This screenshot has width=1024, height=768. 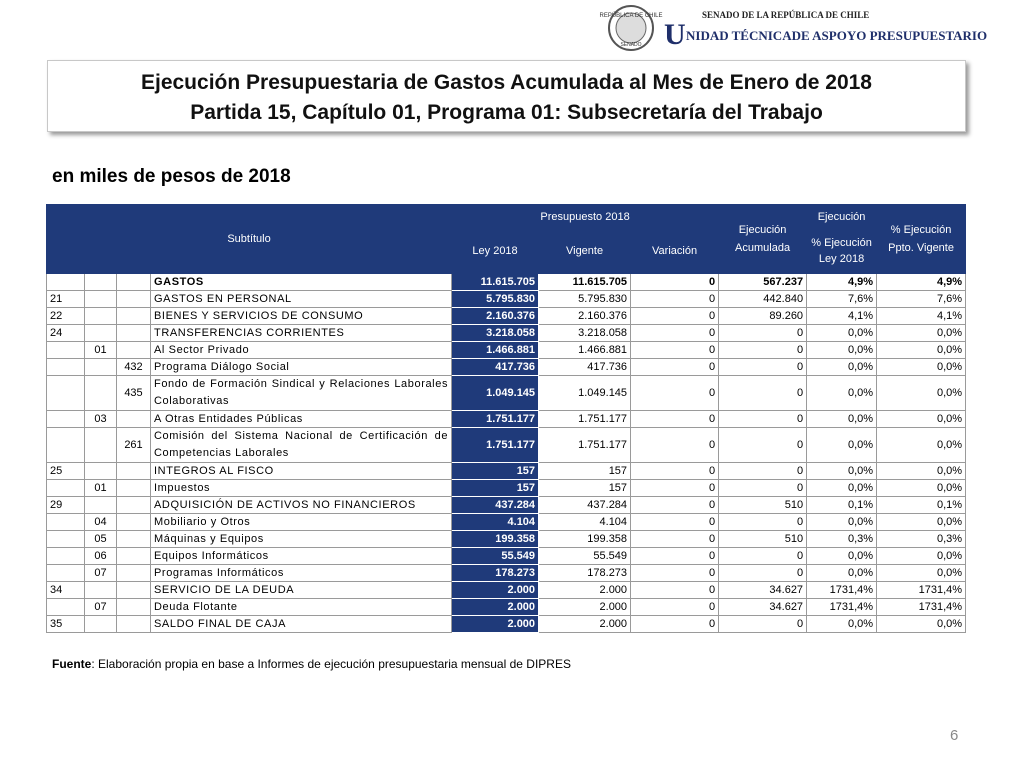 What do you see at coordinates (100, 419) in the screenshot?
I see `table-cell: 03` at bounding box center [100, 419].